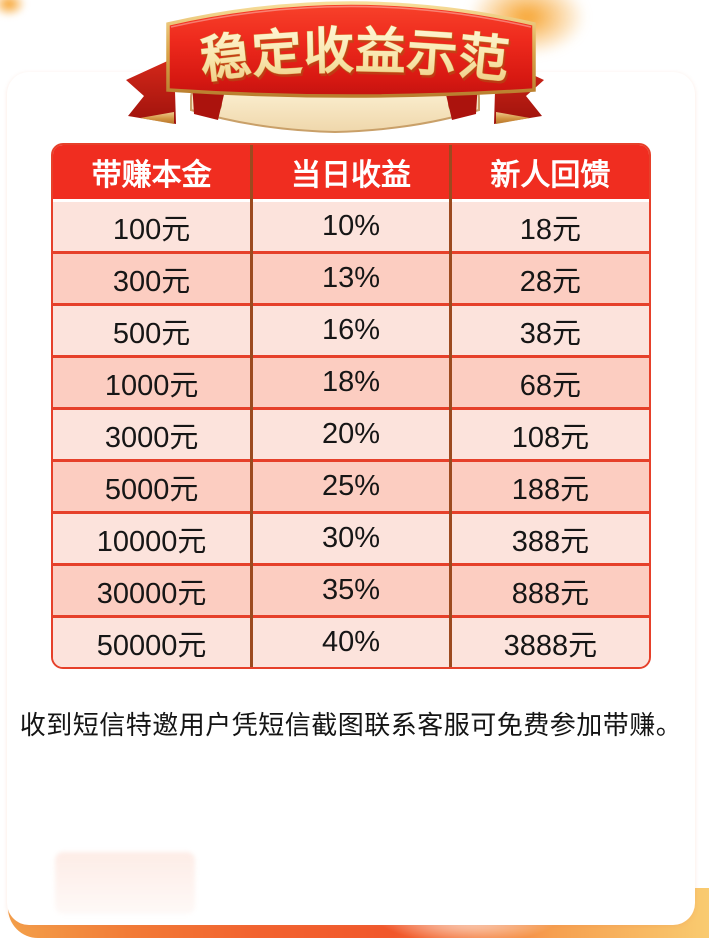  I want to click on cell-daily-yield: 13%, so click(350, 278).